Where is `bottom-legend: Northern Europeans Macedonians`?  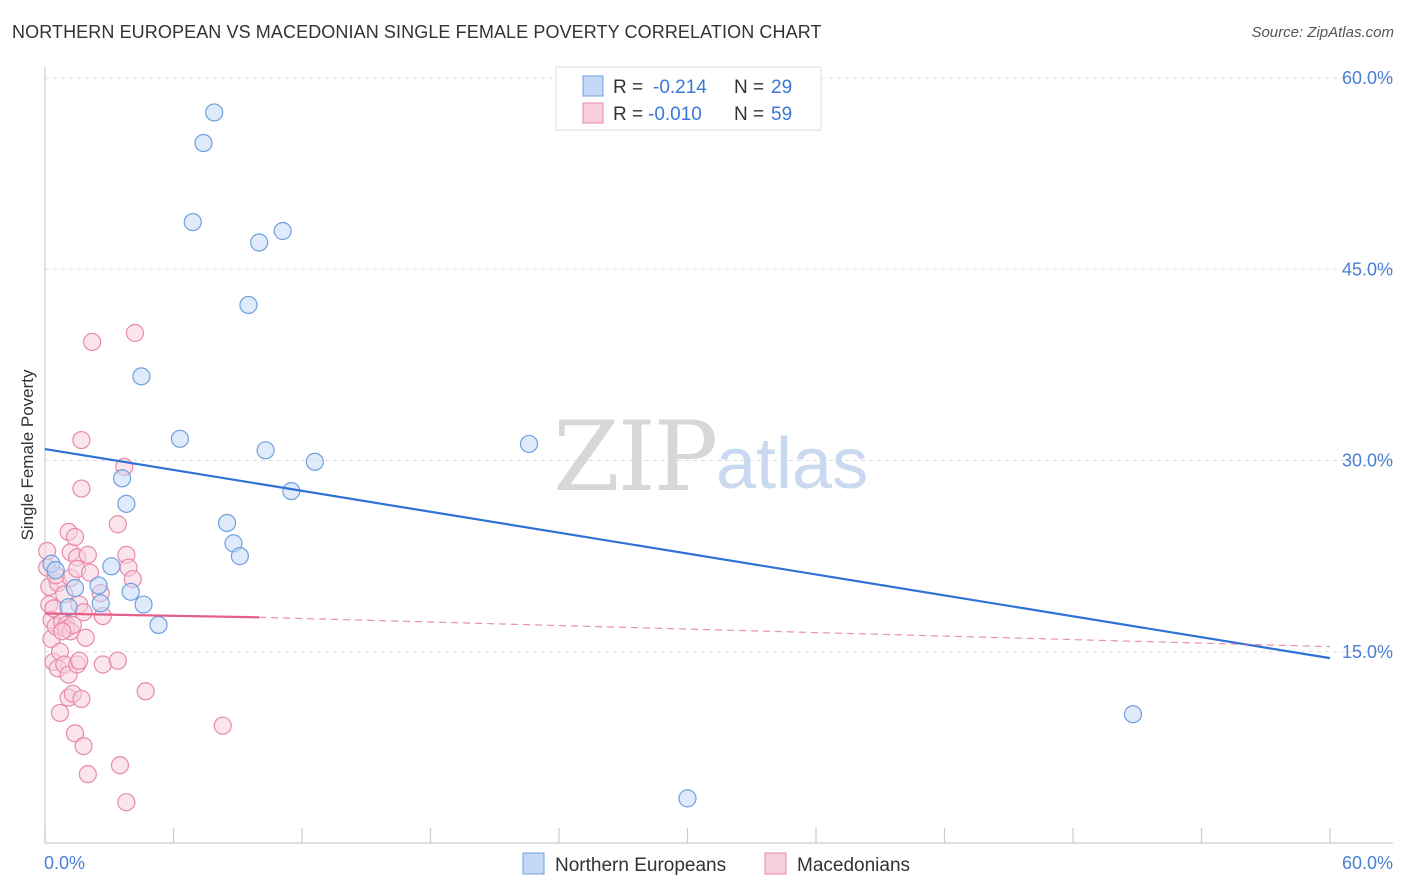
bottom-legend: Northern Europeans Macedonians is located at coordinates (716, 864).